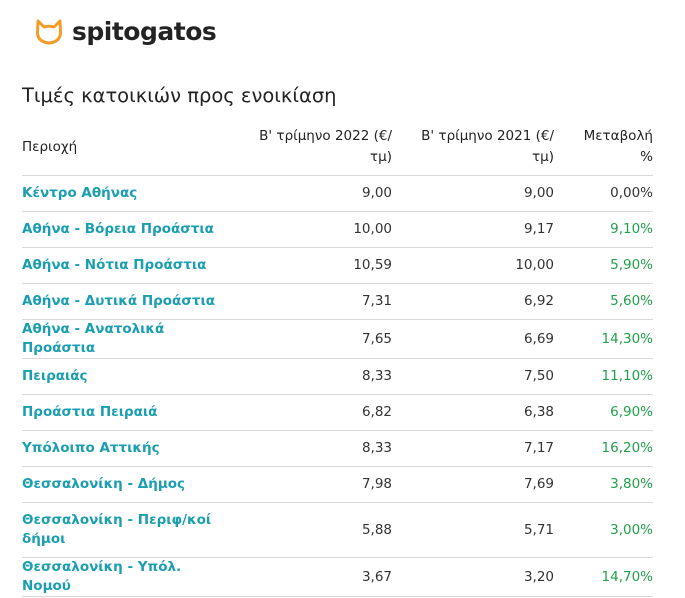 The height and width of the screenshot is (598, 685). I want to click on area-link: Αθήνα - Νότια Προάστια, so click(114, 265).